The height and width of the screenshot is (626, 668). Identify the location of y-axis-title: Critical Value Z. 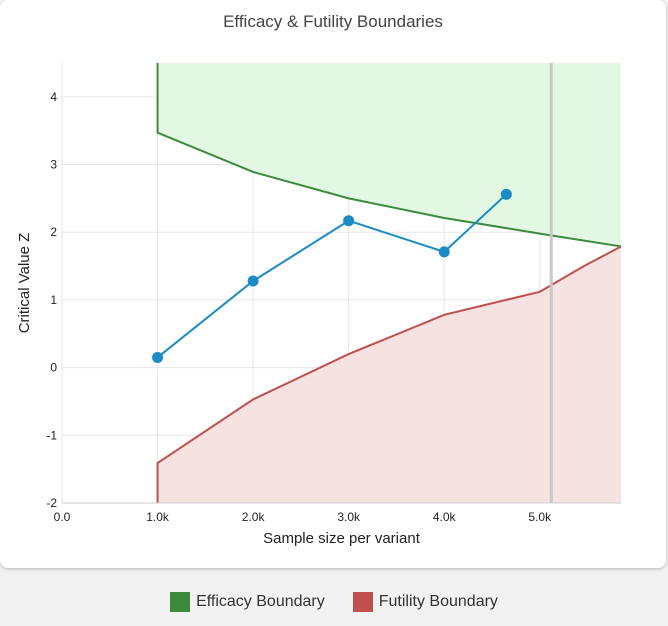
(24, 283).